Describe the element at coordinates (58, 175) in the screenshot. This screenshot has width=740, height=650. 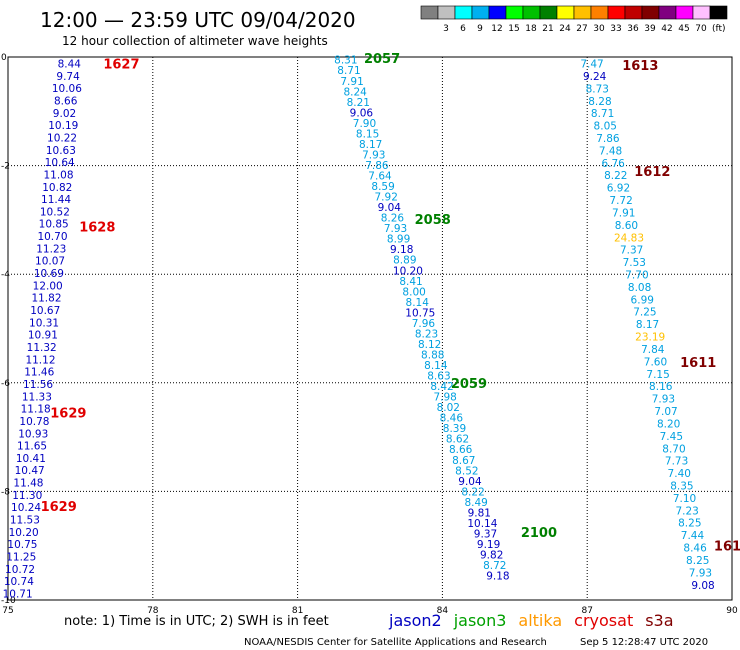
I see `swh-value-label: 11.08` at that location.